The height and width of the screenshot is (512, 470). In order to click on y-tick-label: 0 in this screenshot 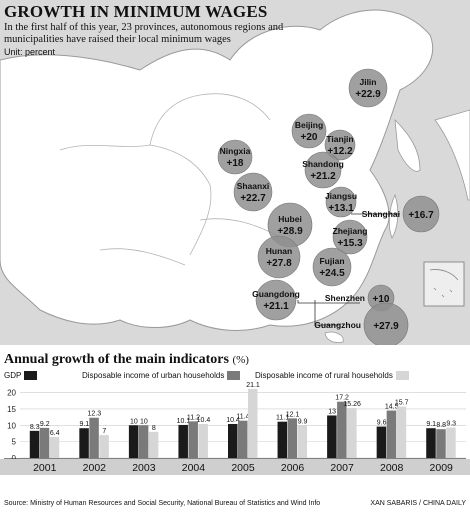, I will do `click(14, 458)`.